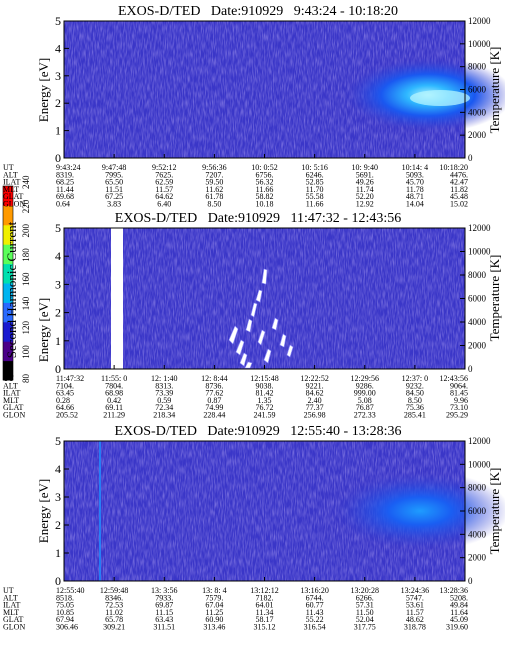  Describe the element at coordinates (459, 385) in the screenshot. I see `ephemeris-value: 9064.` at that location.